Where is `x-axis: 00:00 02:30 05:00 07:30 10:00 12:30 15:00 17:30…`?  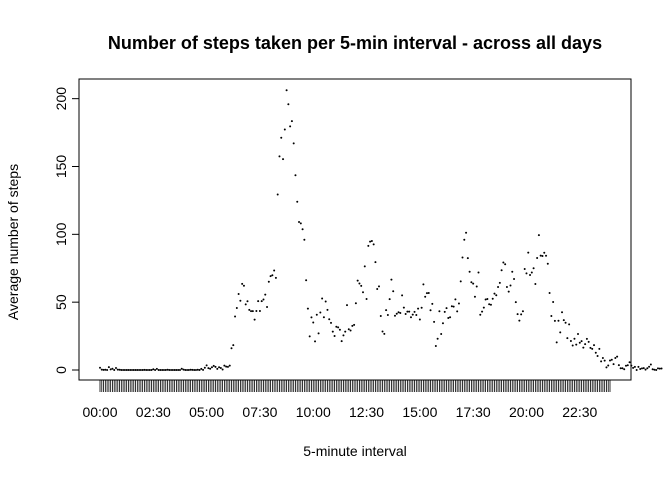
x-axis: 00:00 02:30 05:00 07:30 10:00 12:30 15:00 17:30… is located at coordinates (346, 400).